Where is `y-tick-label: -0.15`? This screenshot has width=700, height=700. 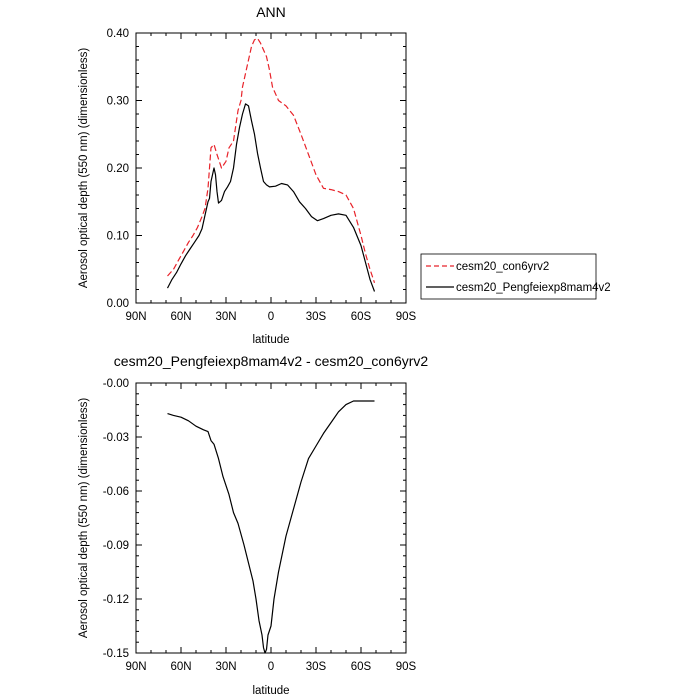
y-tick-label: -0.15 is located at coordinates (116, 654).